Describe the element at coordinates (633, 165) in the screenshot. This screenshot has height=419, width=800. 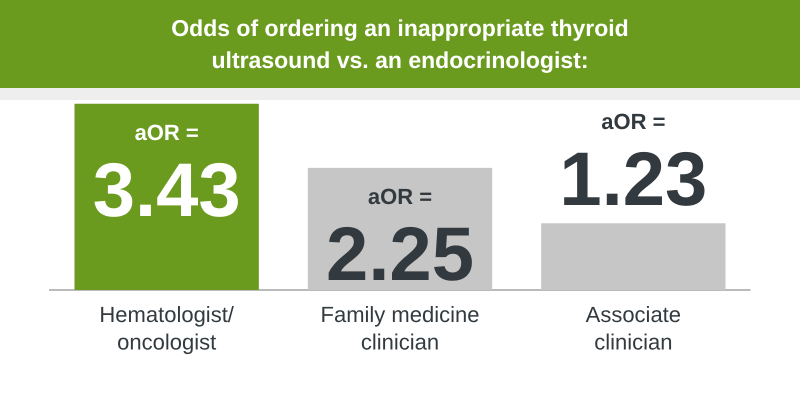
I see `data-label: aOR = 1.23` at that location.